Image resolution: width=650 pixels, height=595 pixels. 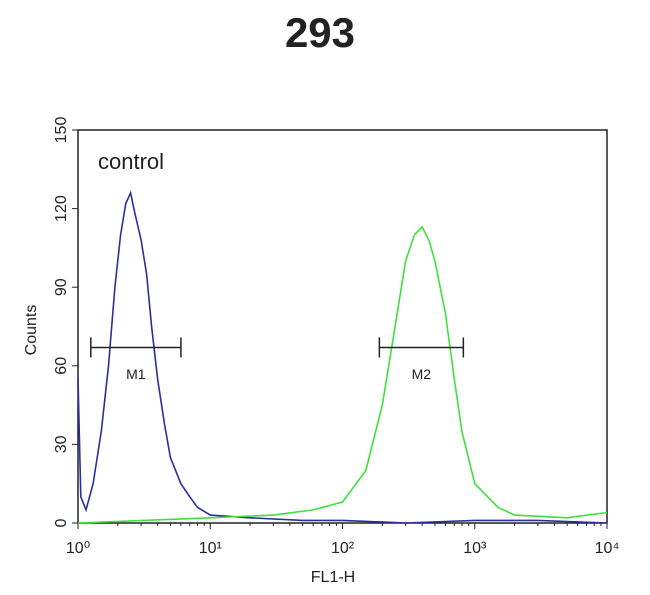 What do you see at coordinates (78, 548) in the screenshot?
I see `x-tick-label: 10⁰` at bounding box center [78, 548].